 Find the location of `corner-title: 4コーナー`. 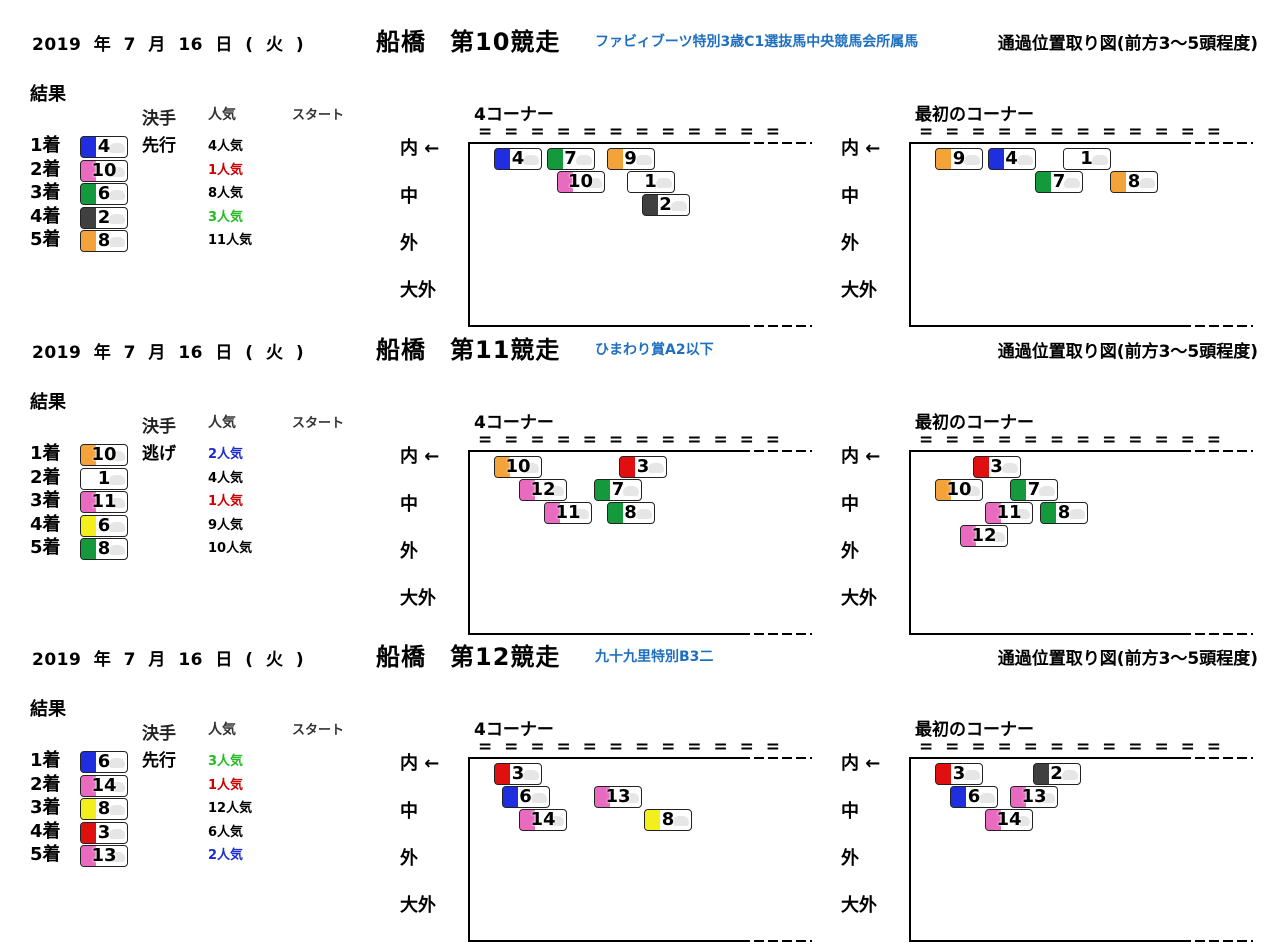

corner-title: 4コーナー is located at coordinates (514, 730).